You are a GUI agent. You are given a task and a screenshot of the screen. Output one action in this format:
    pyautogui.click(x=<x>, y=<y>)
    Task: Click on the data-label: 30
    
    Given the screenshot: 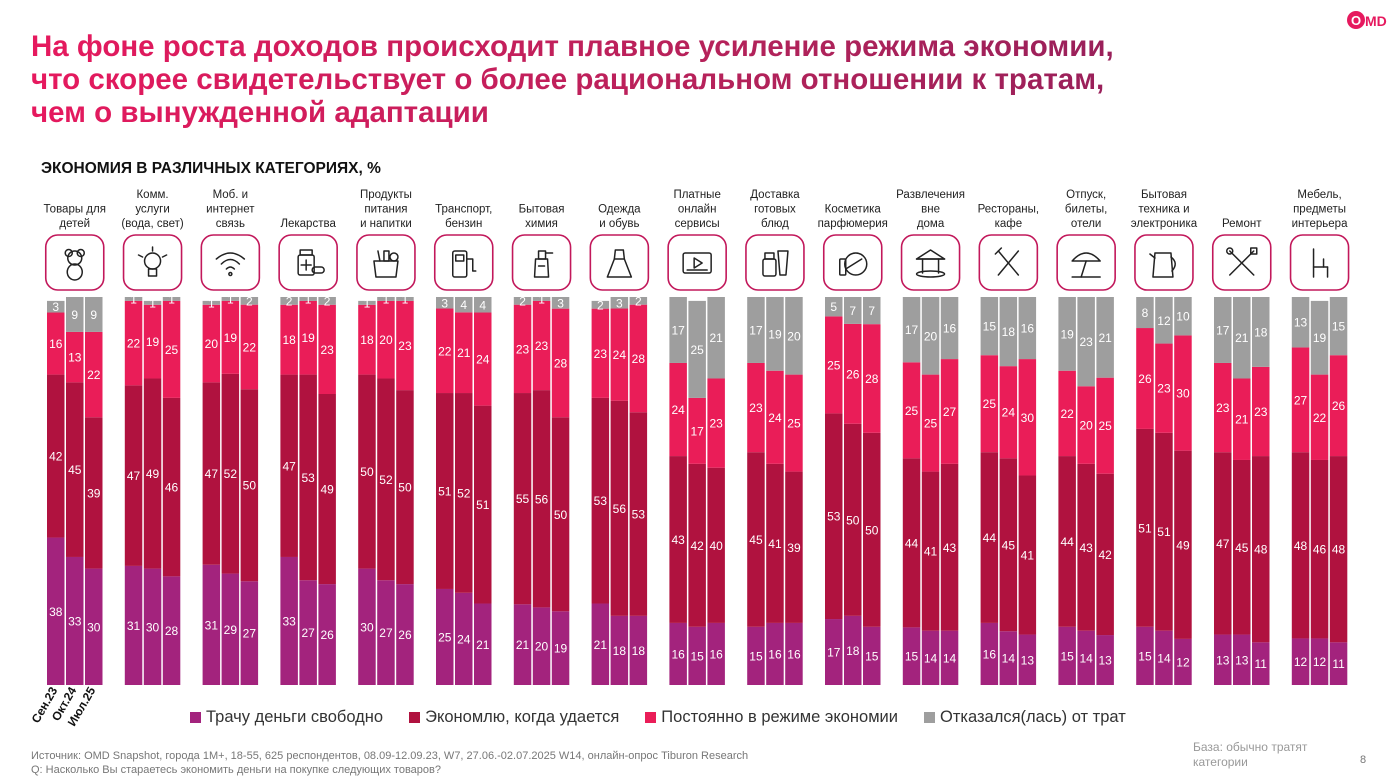 What is the action you would take?
    pyautogui.click(x=153, y=627)
    